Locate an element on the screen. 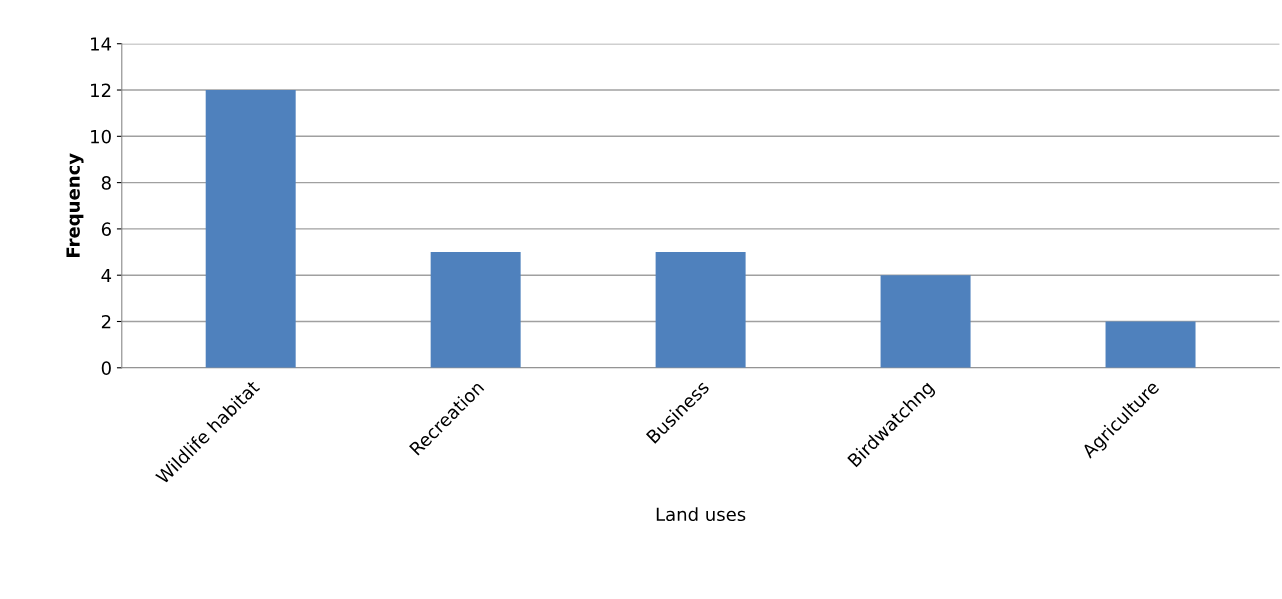  x-axis-title: Land uses is located at coordinates (701, 514).